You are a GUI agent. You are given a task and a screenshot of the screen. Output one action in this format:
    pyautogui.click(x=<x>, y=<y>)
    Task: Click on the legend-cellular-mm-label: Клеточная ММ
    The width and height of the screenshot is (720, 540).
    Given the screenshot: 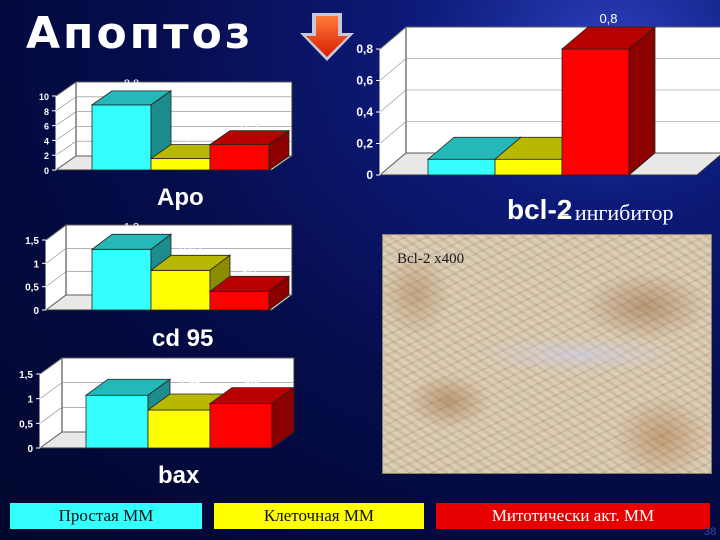 What is the action you would take?
    pyautogui.click(x=319, y=515)
    